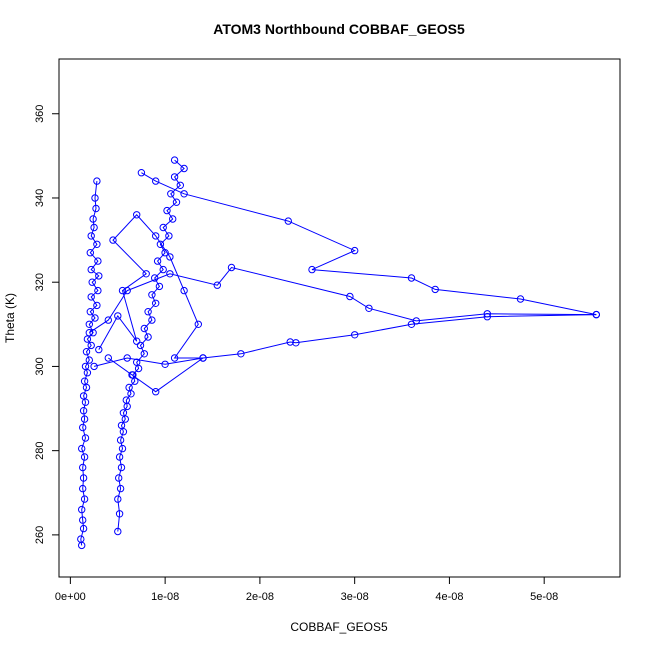 The height and width of the screenshot is (650, 650). What do you see at coordinates (40, 282) in the screenshot?
I see `y-tick-label: 320` at bounding box center [40, 282].